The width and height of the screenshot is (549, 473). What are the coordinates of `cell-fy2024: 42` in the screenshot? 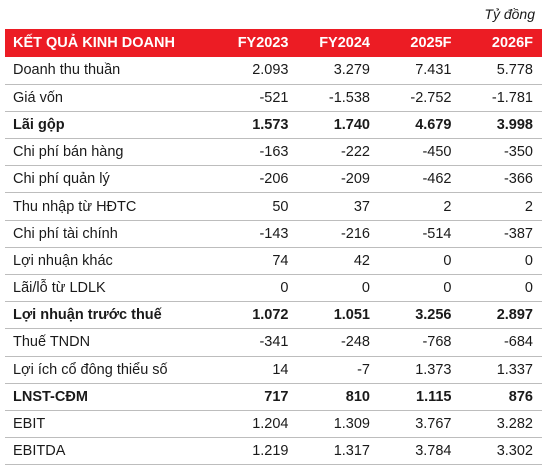 It's located at (361, 260).